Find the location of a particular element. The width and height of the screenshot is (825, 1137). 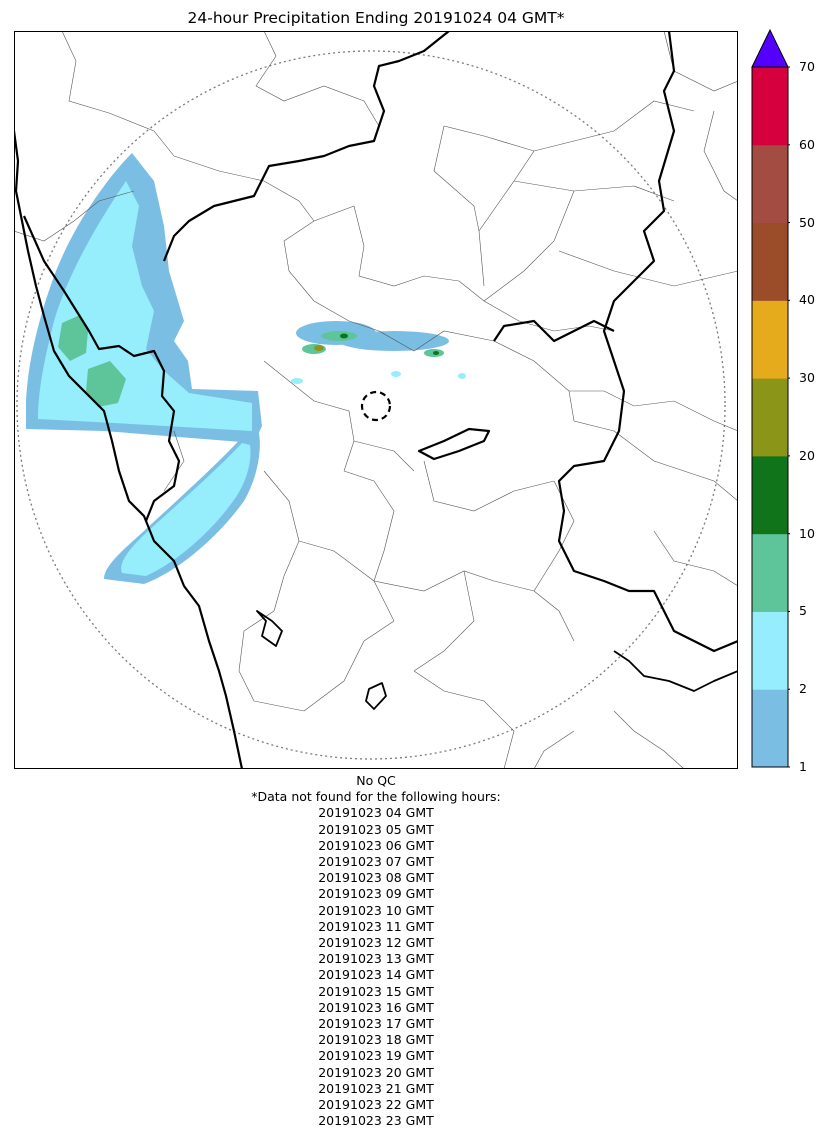

colorbar-tick-label: 50 is located at coordinates (807, 222).